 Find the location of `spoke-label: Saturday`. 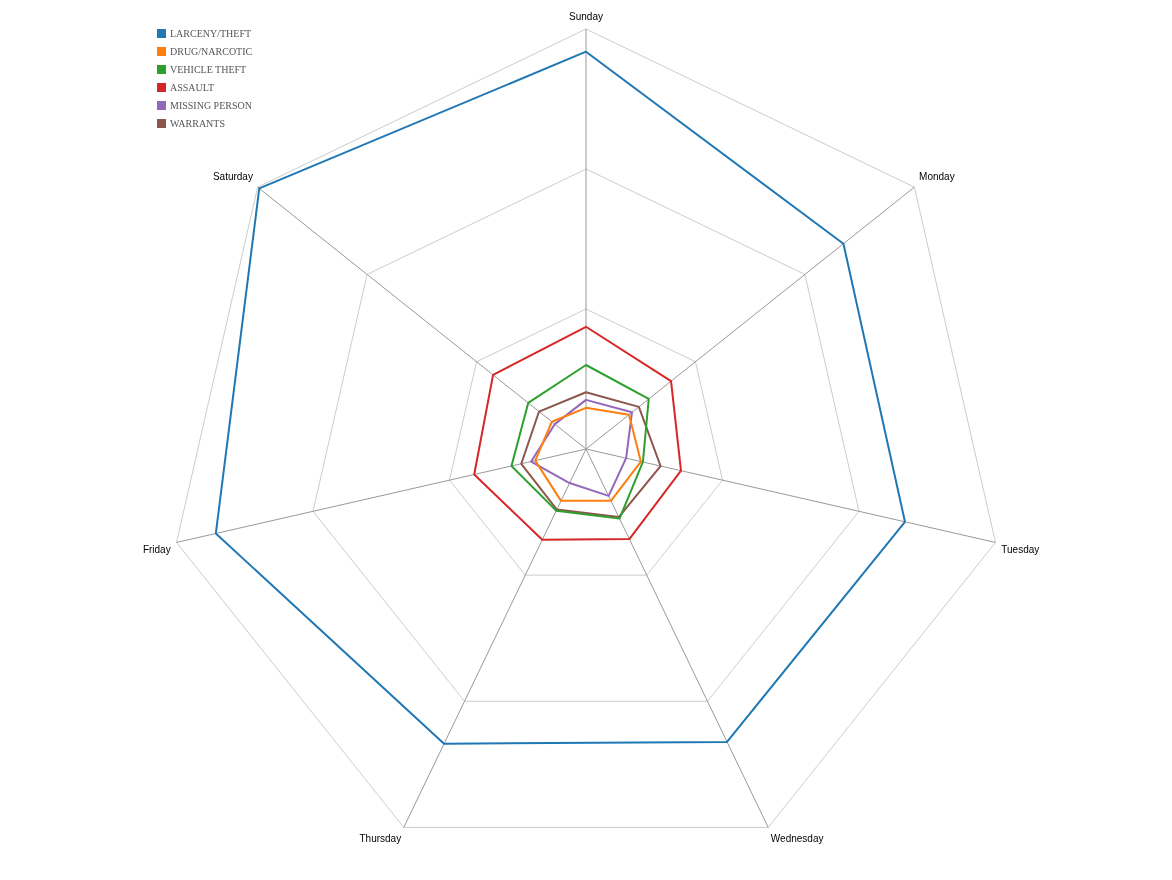

spoke-label: Saturday is located at coordinates (232, 177).